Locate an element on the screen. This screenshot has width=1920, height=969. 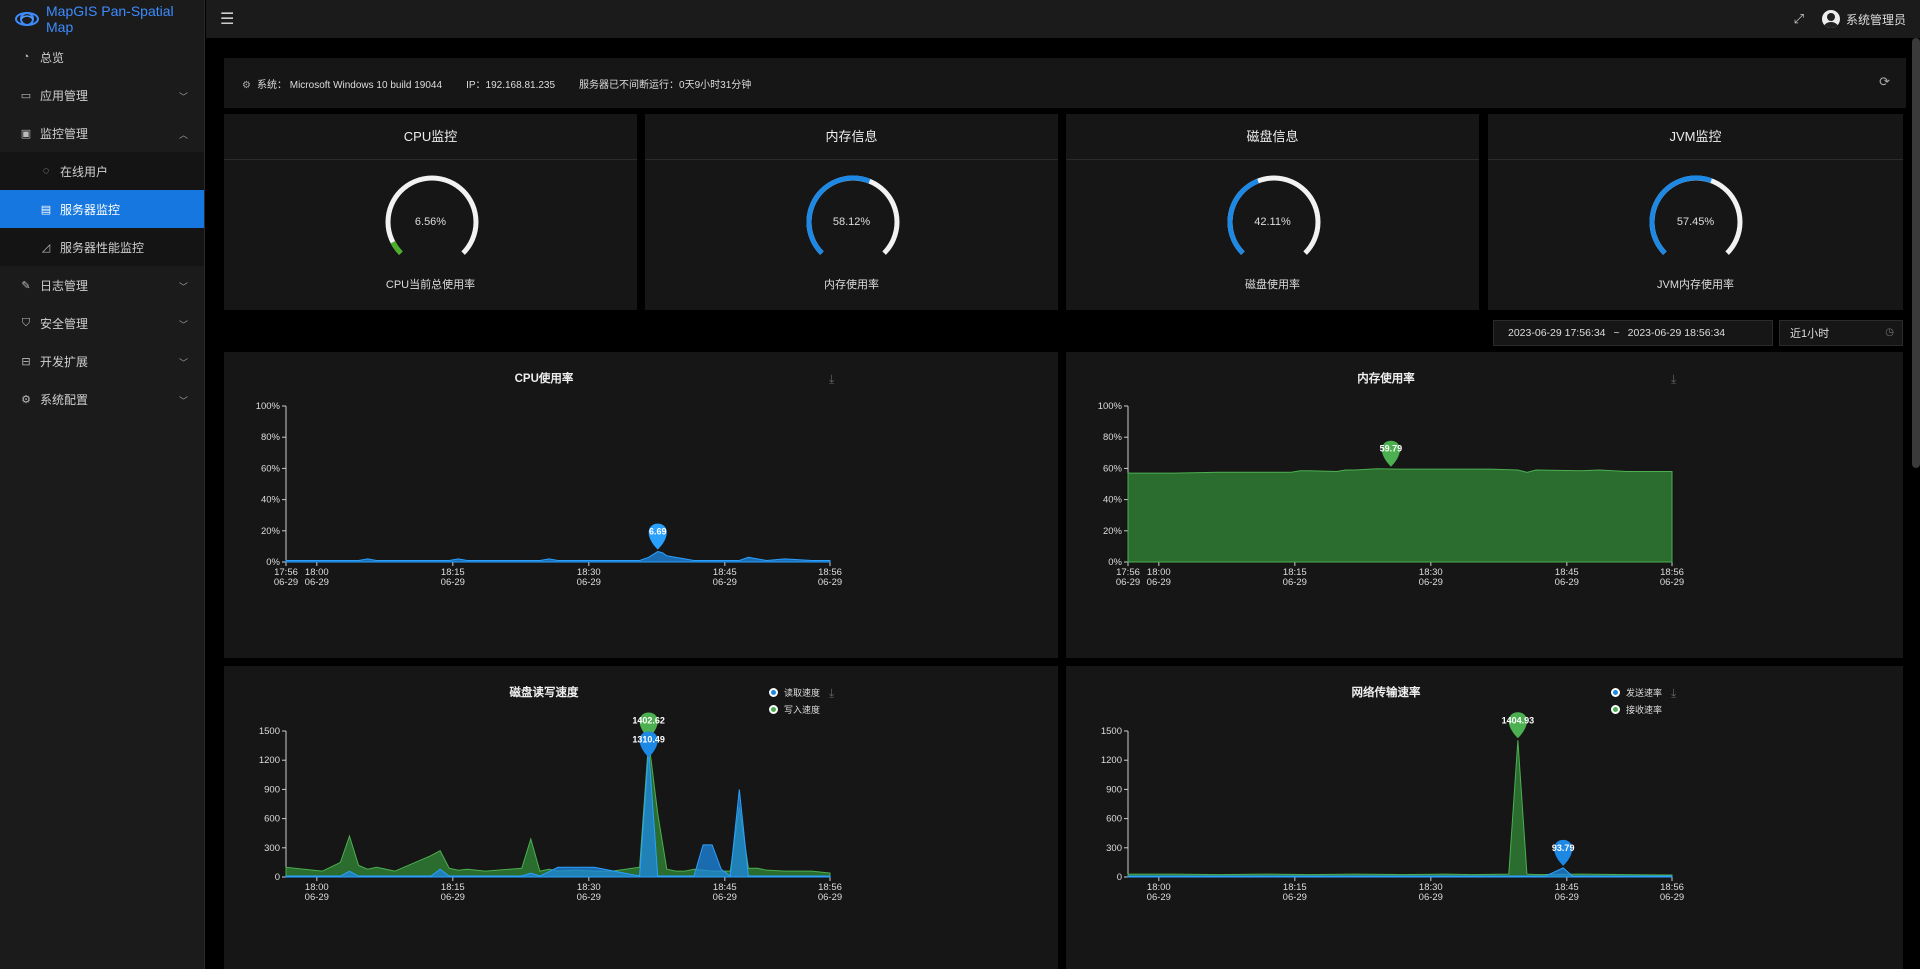
cpu-gauge-card: CPU监控 6.56% CPU当前总使用率 is located at coordinates (430, 212).